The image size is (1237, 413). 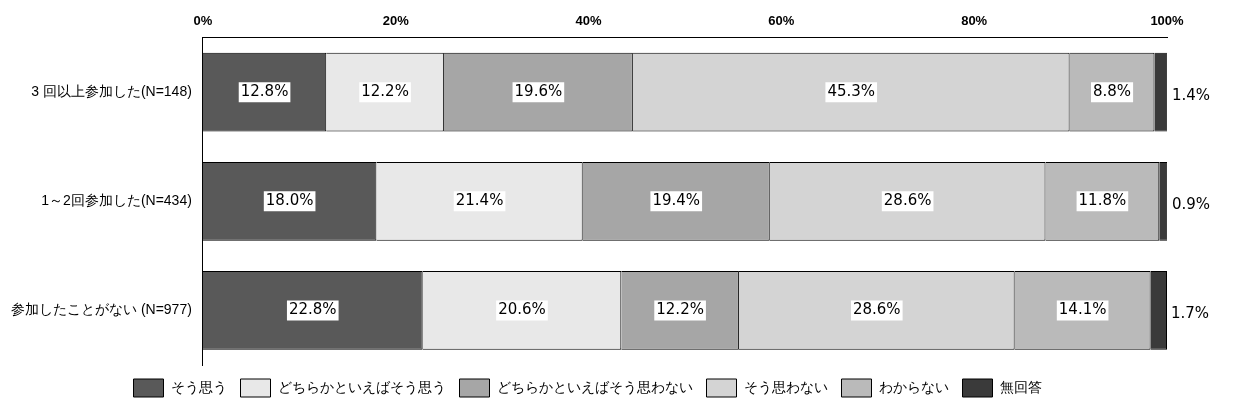 What do you see at coordinates (588, 21) in the screenshot?
I see `x-tick-label: 40%` at bounding box center [588, 21].